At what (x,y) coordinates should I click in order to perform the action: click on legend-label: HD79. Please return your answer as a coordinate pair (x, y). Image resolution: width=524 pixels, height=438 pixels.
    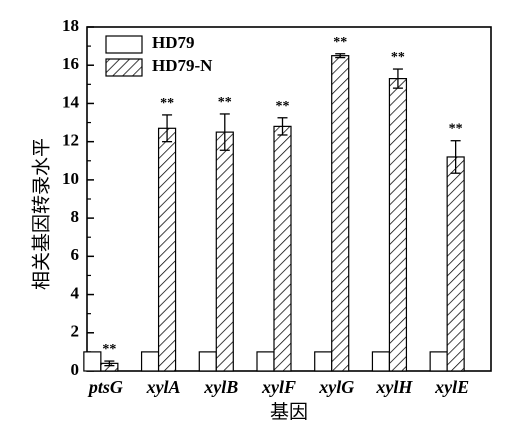
    Looking at the image, I should click on (173, 42).